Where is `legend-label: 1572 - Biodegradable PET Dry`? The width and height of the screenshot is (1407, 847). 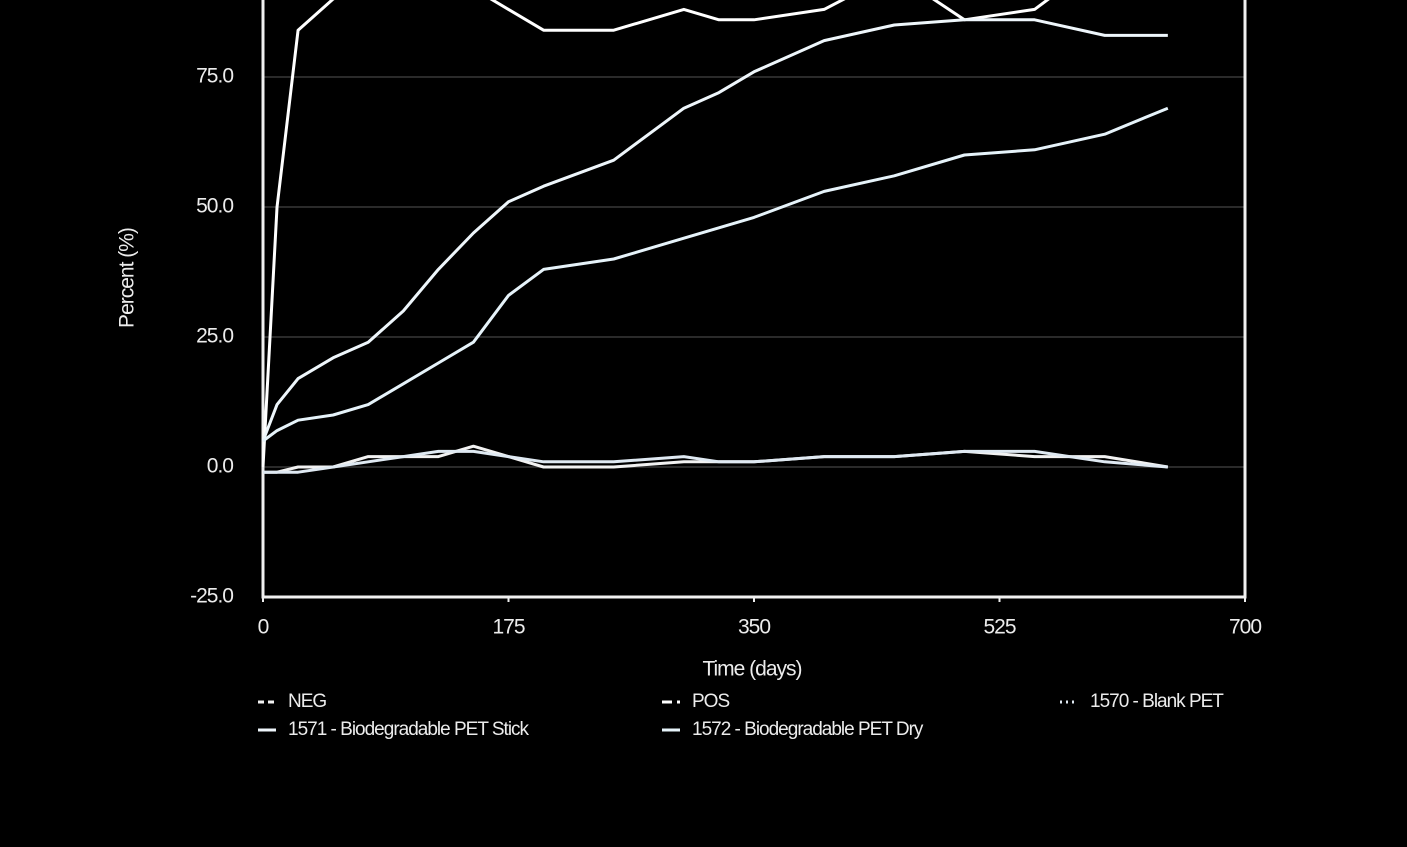 legend-label: 1572 - Biodegradable PET Dry is located at coordinates (808, 729).